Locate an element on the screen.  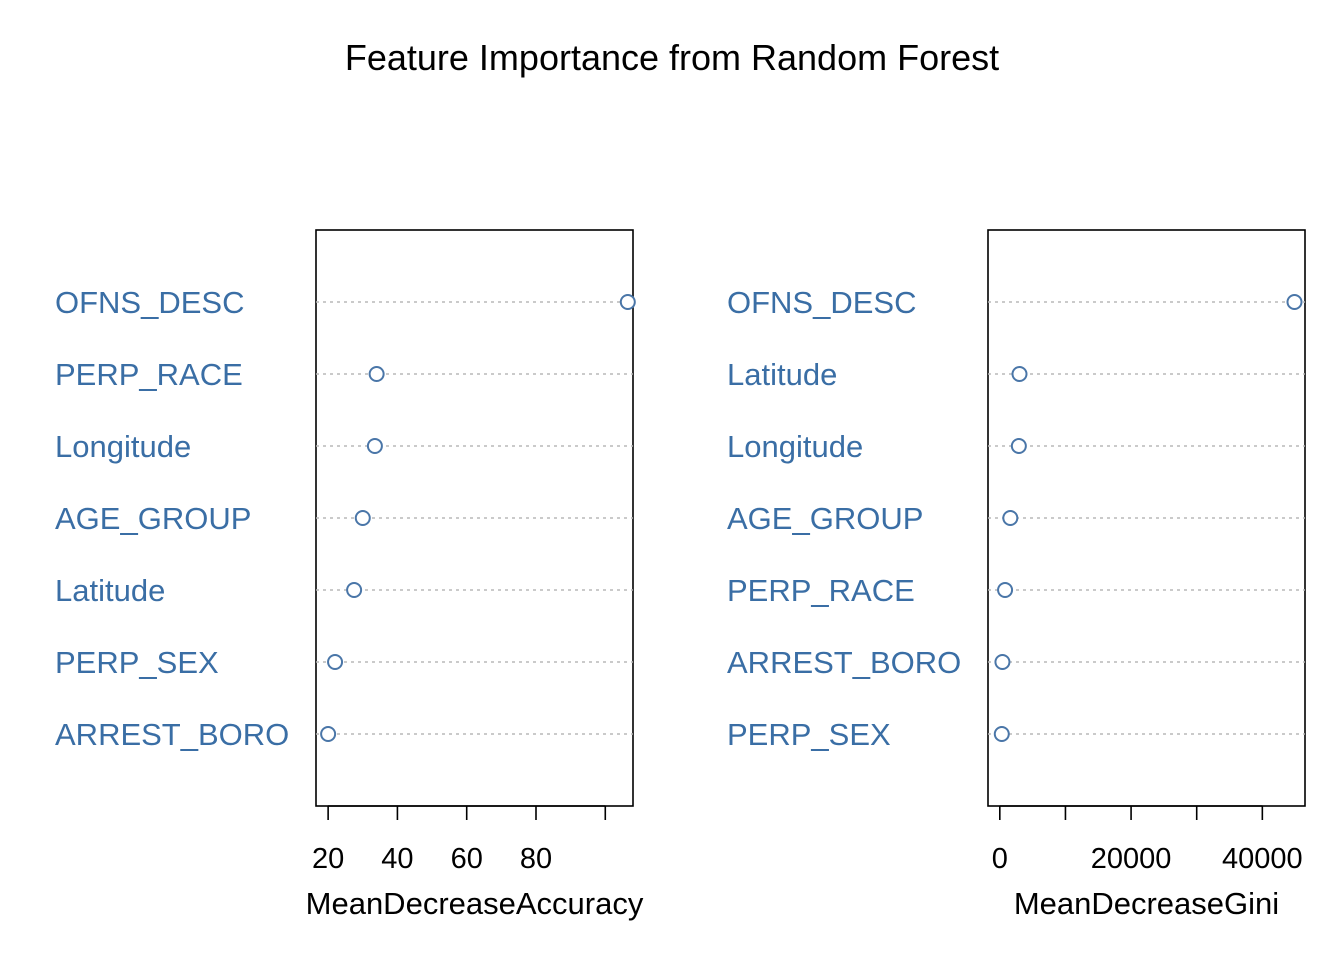
plot-frame is located at coordinates (1146, 518).